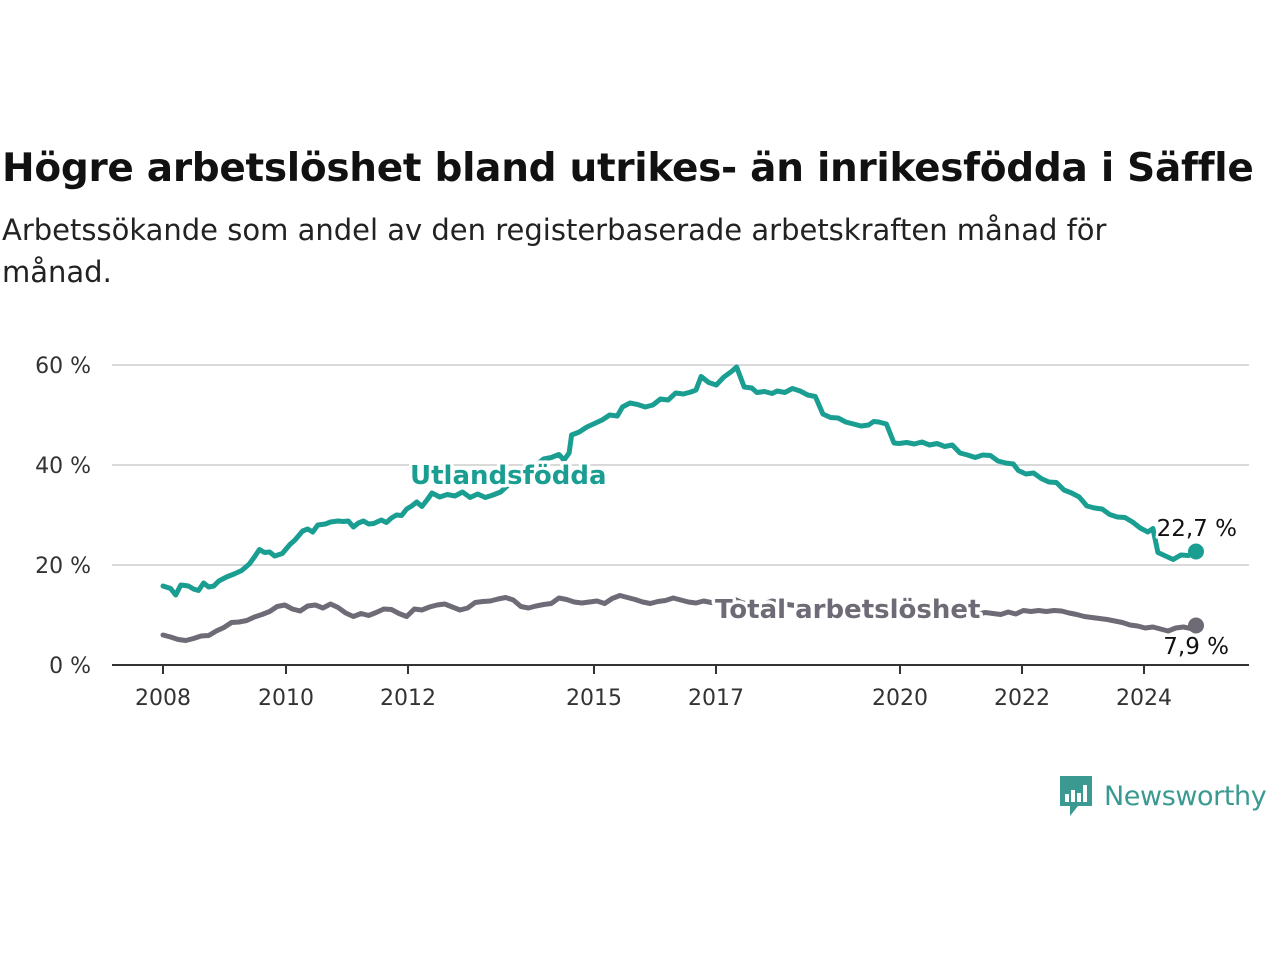 The height and width of the screenshot is (960, 1280). What do you see at coordinates (63, 466) in the screenshot?
I see `y-tick-label: 40 %` at bounding box center [63, 466].